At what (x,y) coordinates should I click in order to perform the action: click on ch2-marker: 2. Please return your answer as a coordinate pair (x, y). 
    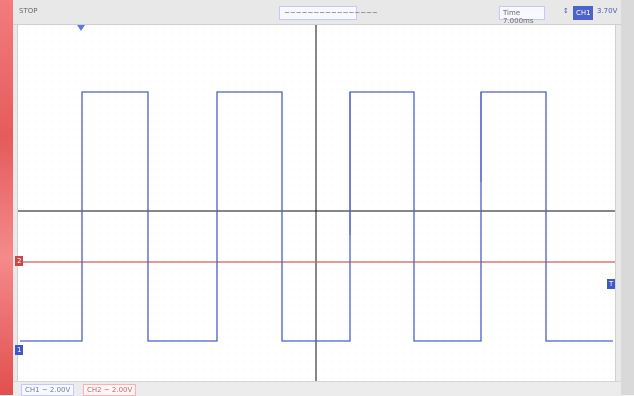
    Looking at the image, I should click on (19, 261).